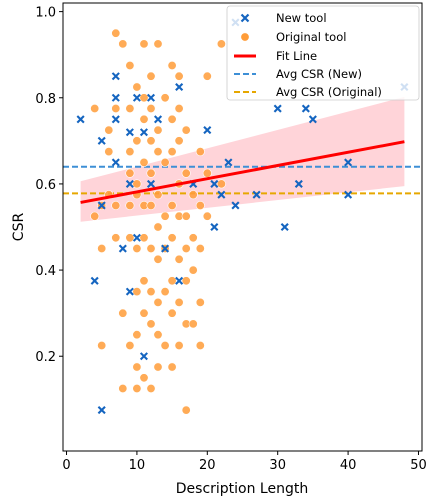 This screenshot has width=428, height=497. Describe the element at coordinates (277, 465) in the screenshot. I see `x-tick-label: 30` at that location.